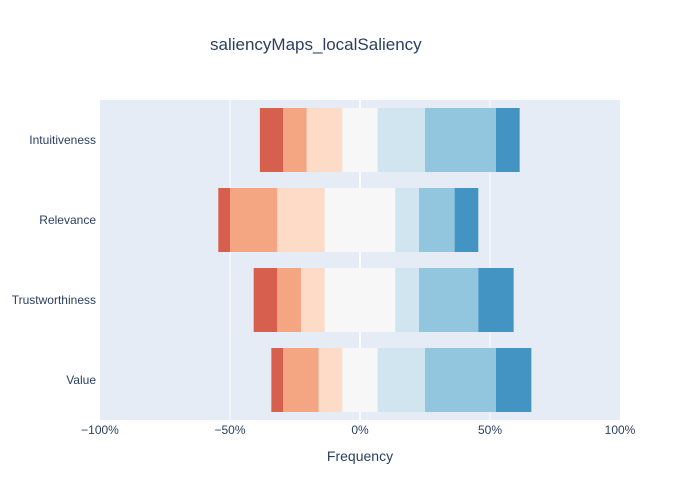  What do you see at coordinates (100, 430) in the screenshot?
I see `x-tick-label: −100%` at bounding box center [100, 430].